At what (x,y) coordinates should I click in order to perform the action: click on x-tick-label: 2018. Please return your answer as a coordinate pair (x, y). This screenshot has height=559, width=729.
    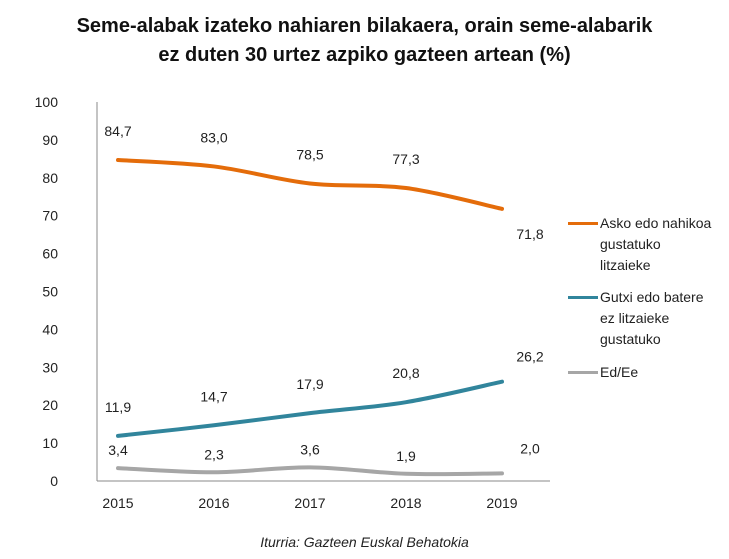
    Looking at the image, I should click on (405, 503).